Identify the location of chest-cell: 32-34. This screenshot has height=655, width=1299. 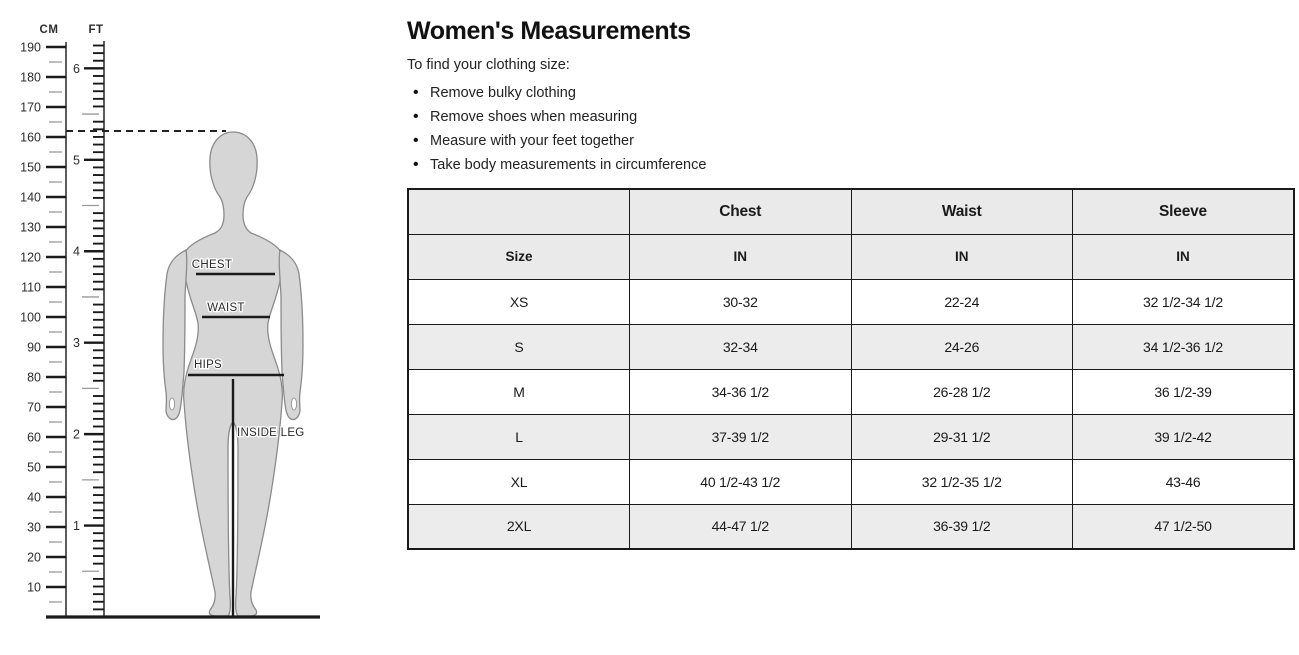
(740, 346).